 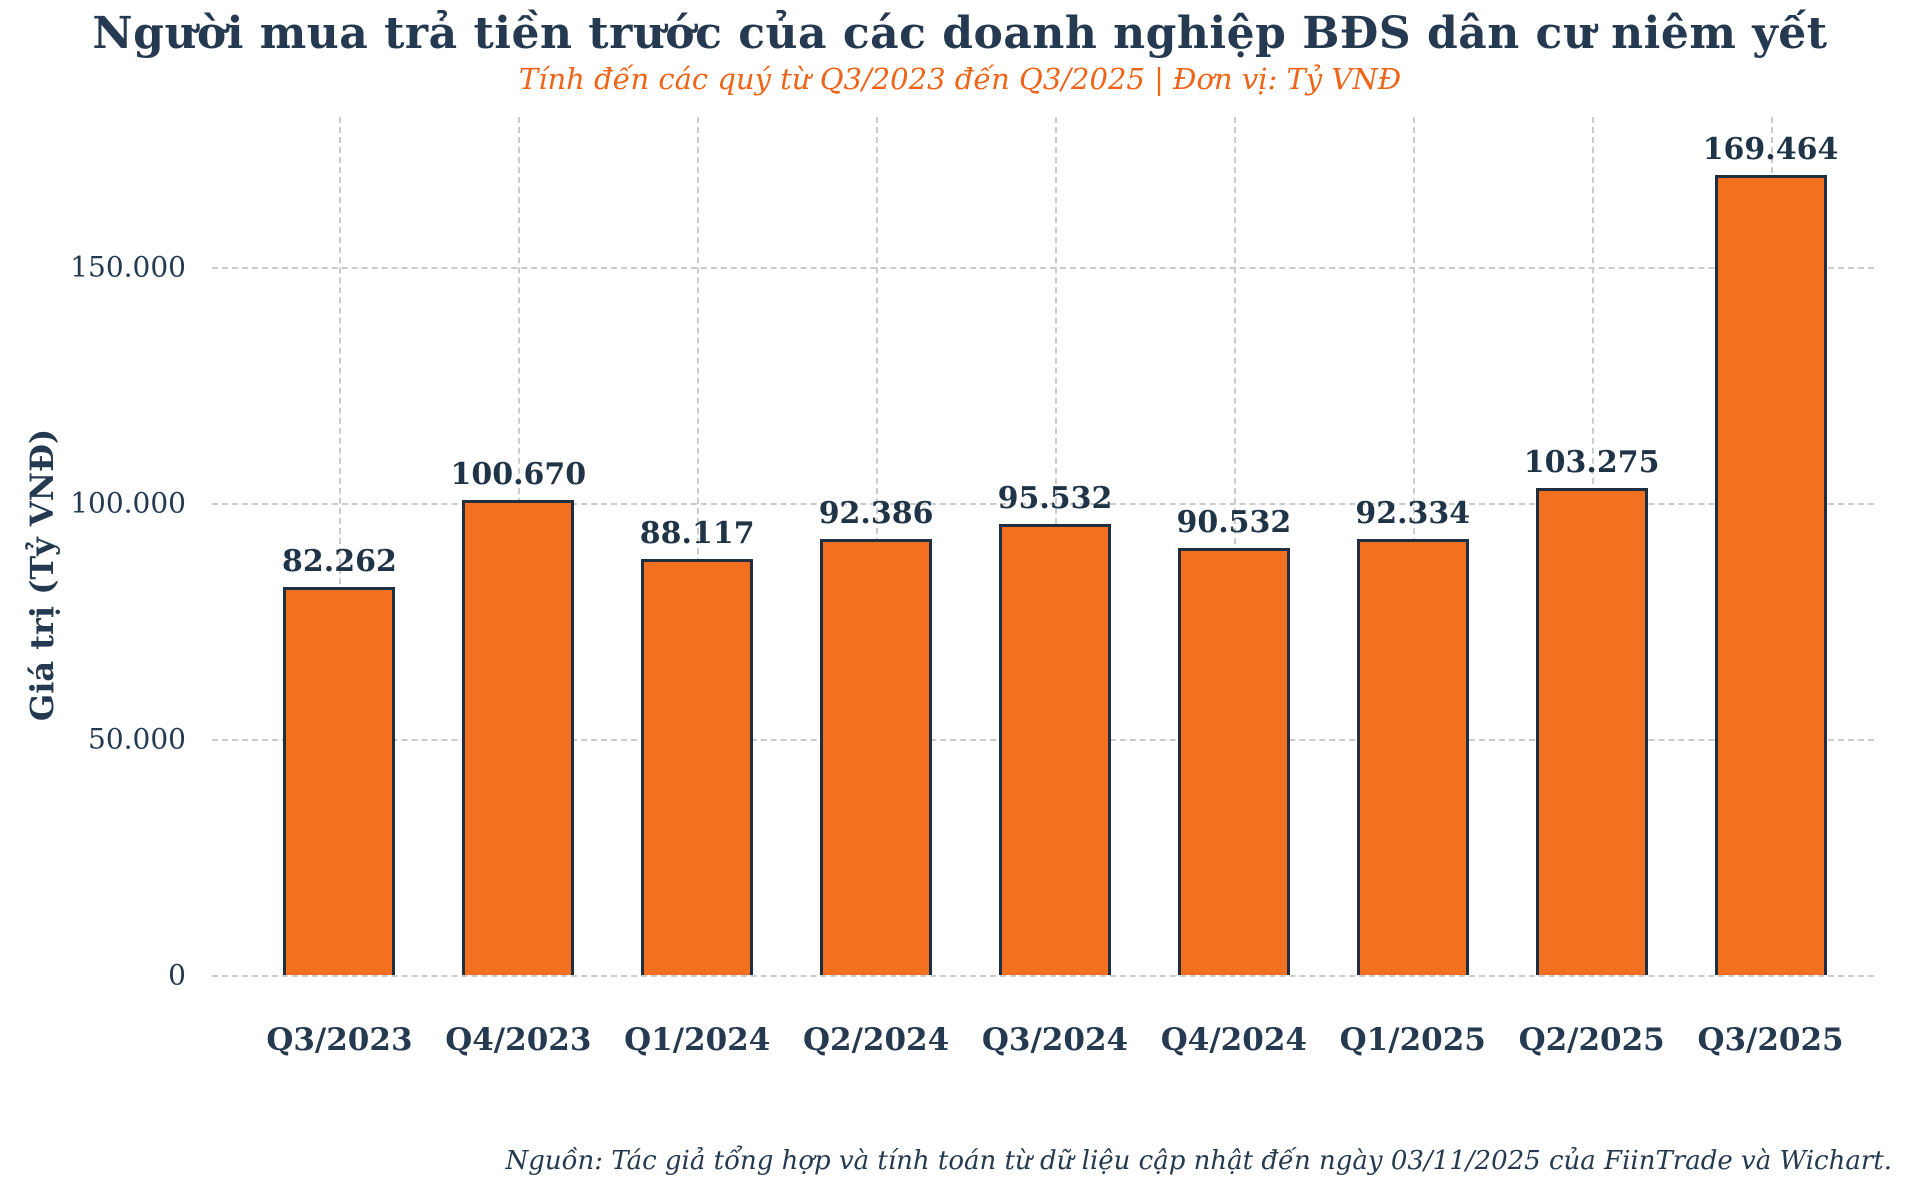 I want to click on bar-Q4/2024, so click(x=1233, y=761).